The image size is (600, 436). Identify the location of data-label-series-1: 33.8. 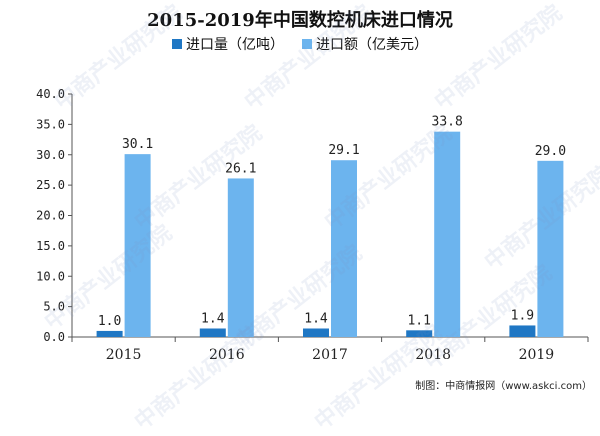
(447, 122).